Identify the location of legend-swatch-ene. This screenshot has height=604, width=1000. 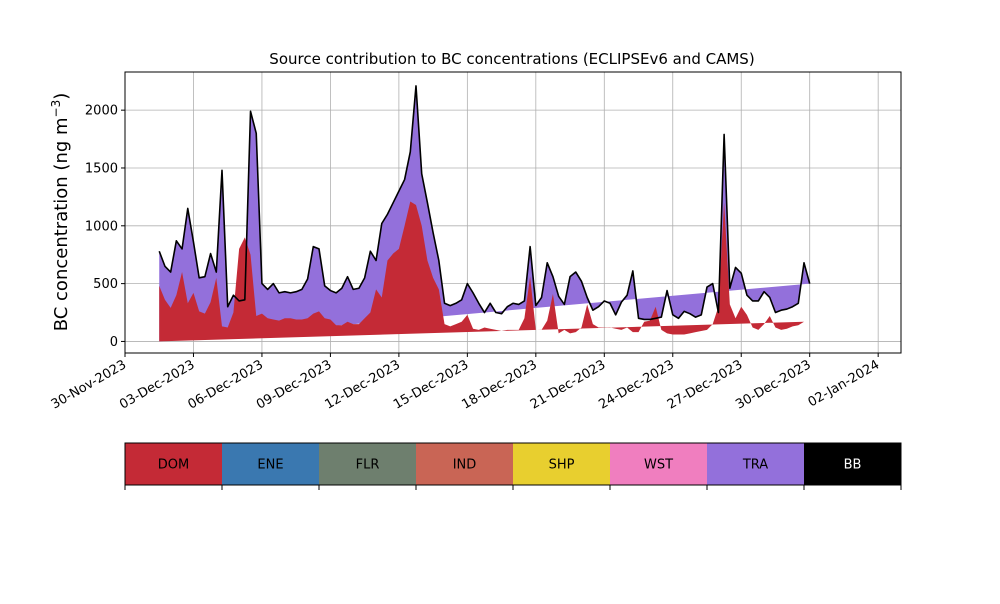
(270, 464).